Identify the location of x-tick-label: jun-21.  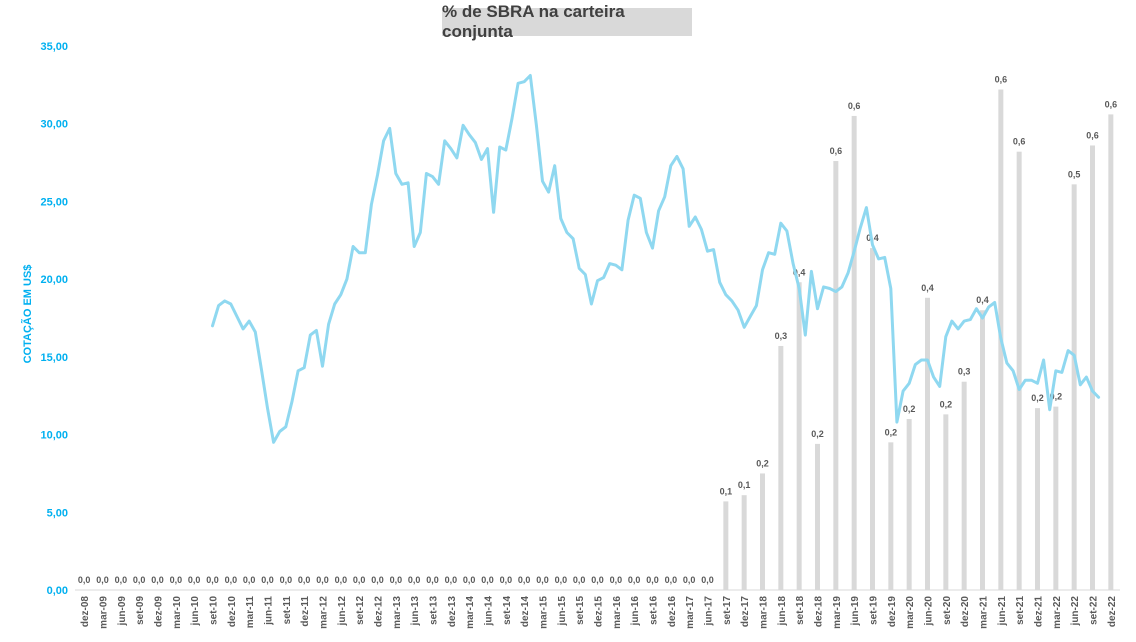
(1002, 611).